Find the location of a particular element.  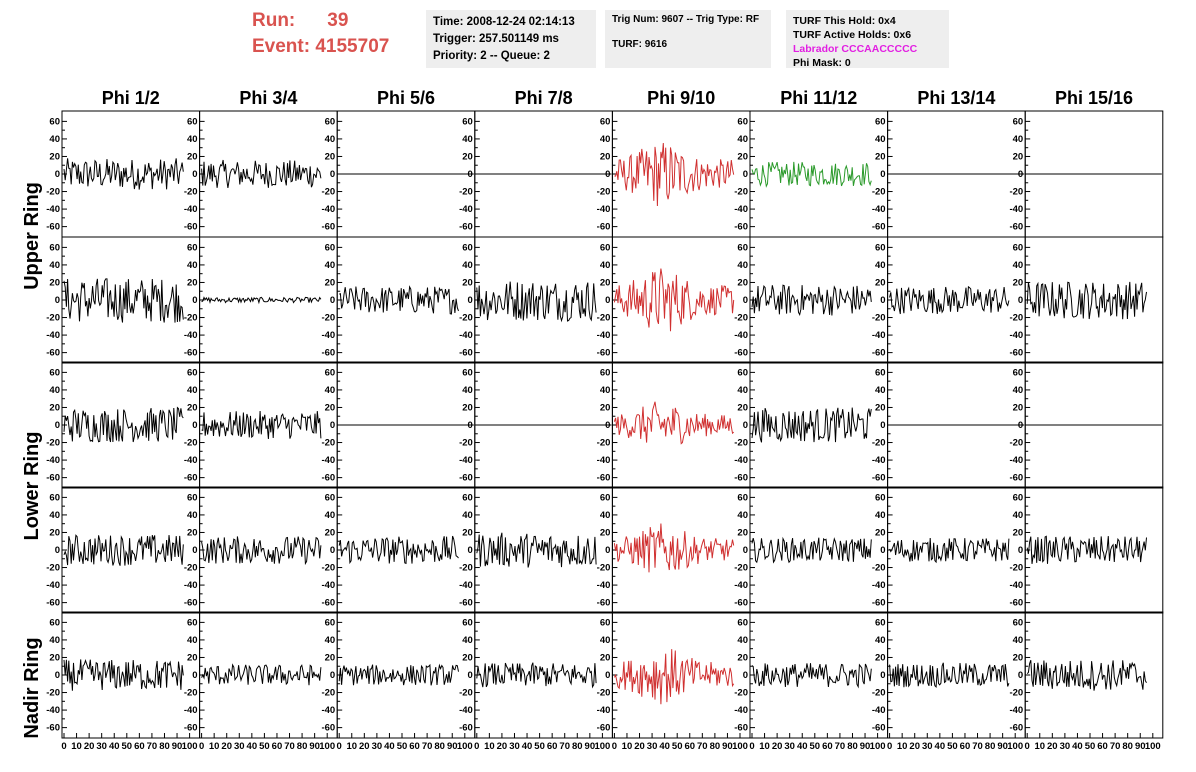

column-title-phi-3-4: Phi 3/4 is located at coordinates (268, 98).